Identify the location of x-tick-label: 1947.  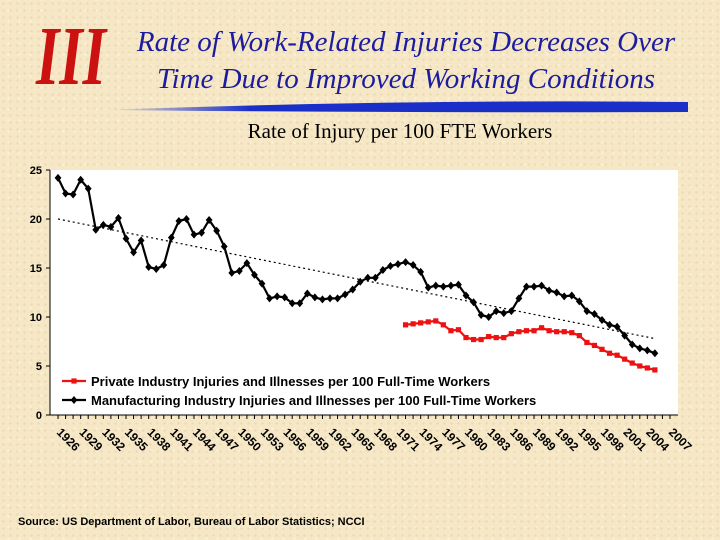
(227, 439).